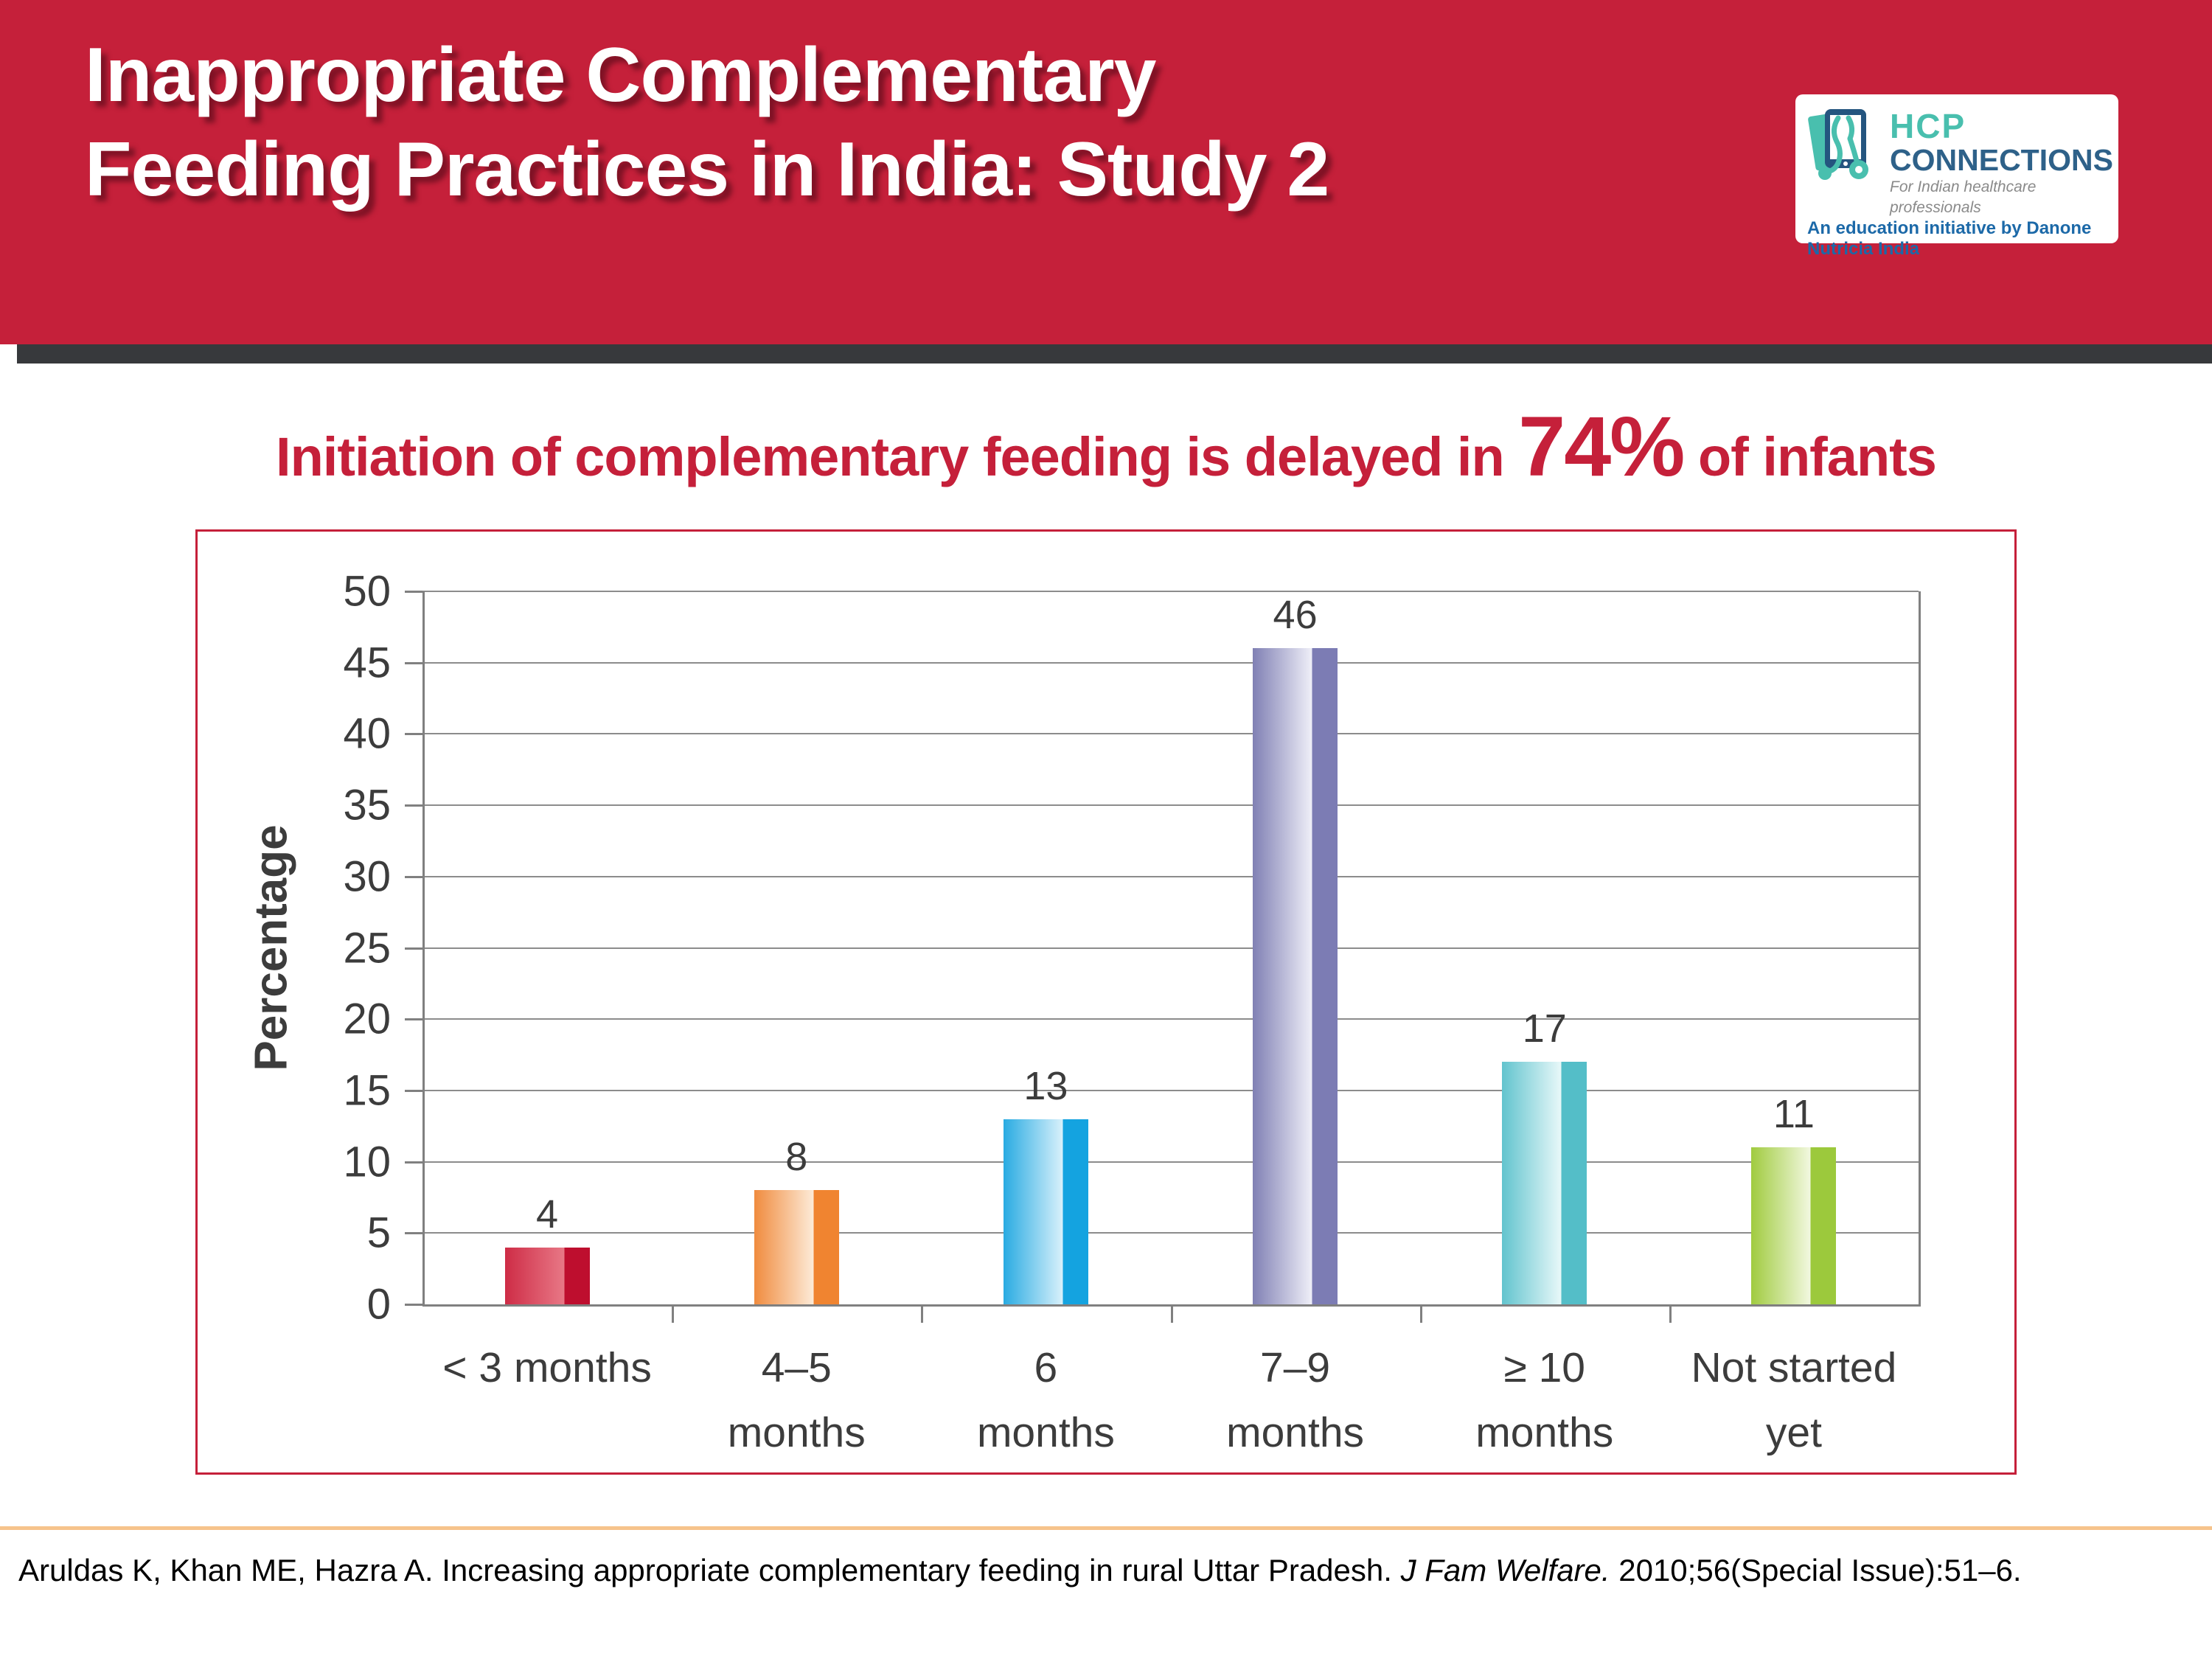 This screenshot has height=1659, width=2212. Describe the element at coordinates (1045, 1211) in the screenshot. I see `bar-6-months` at that location.